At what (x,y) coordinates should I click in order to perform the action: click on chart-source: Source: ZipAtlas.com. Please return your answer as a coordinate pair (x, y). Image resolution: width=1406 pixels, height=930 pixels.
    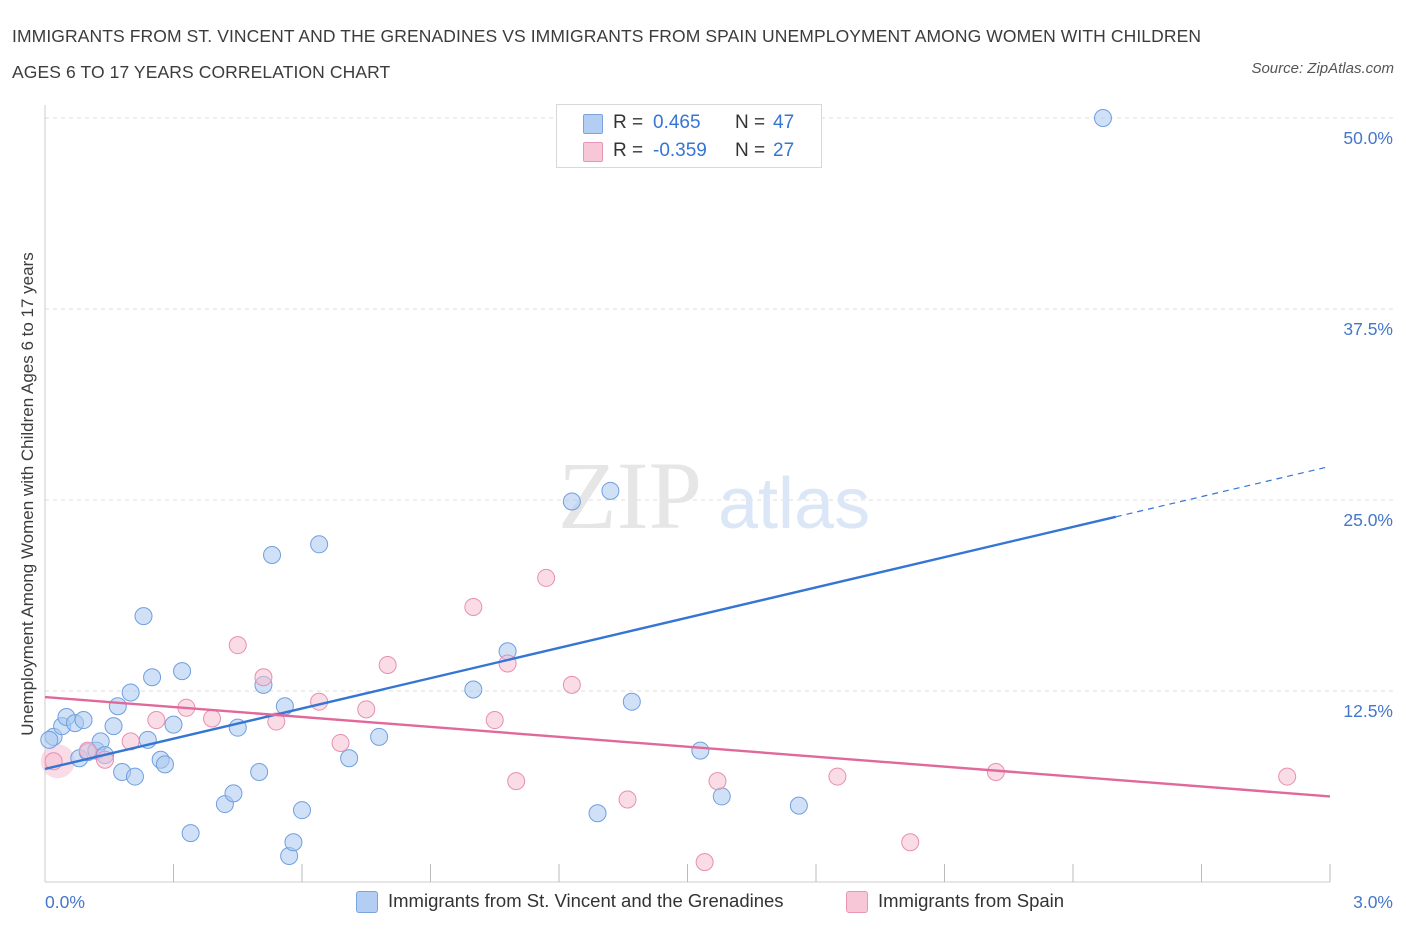
    Looking at the image, I should click on (1322, 68).